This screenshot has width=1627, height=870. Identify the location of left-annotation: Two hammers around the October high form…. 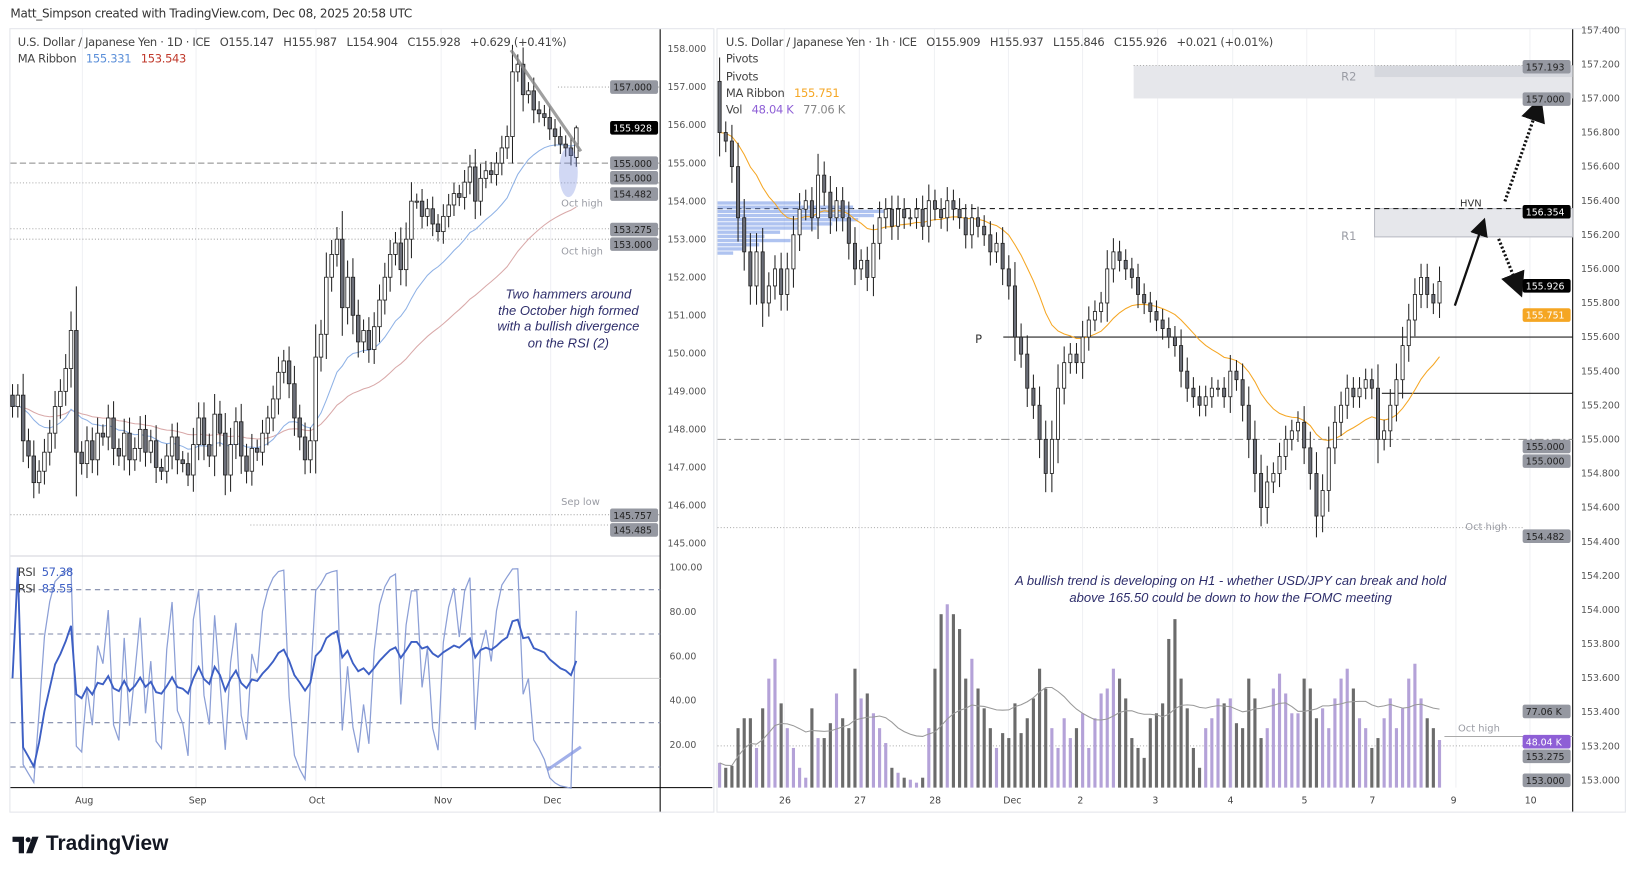
(569, 319).